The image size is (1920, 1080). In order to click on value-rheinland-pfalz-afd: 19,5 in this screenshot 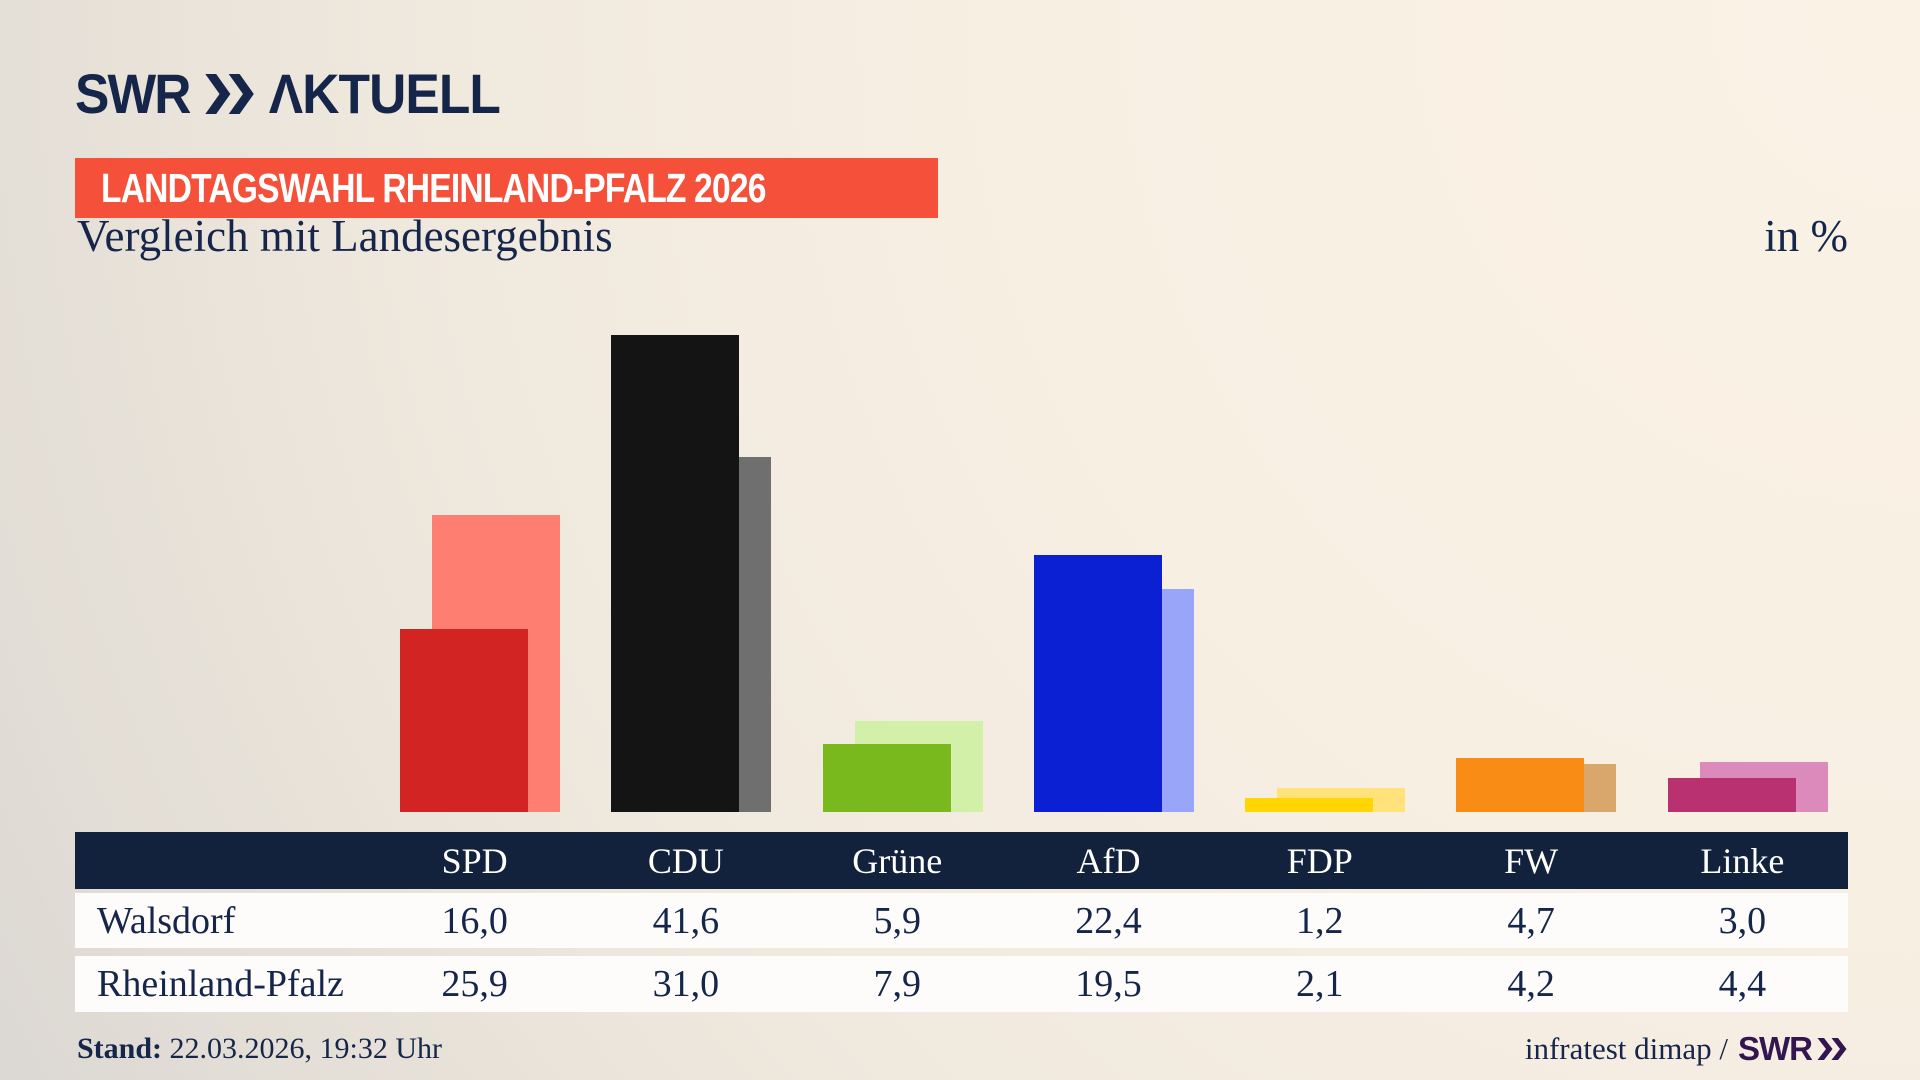, I will do `click(1108, 984)`.